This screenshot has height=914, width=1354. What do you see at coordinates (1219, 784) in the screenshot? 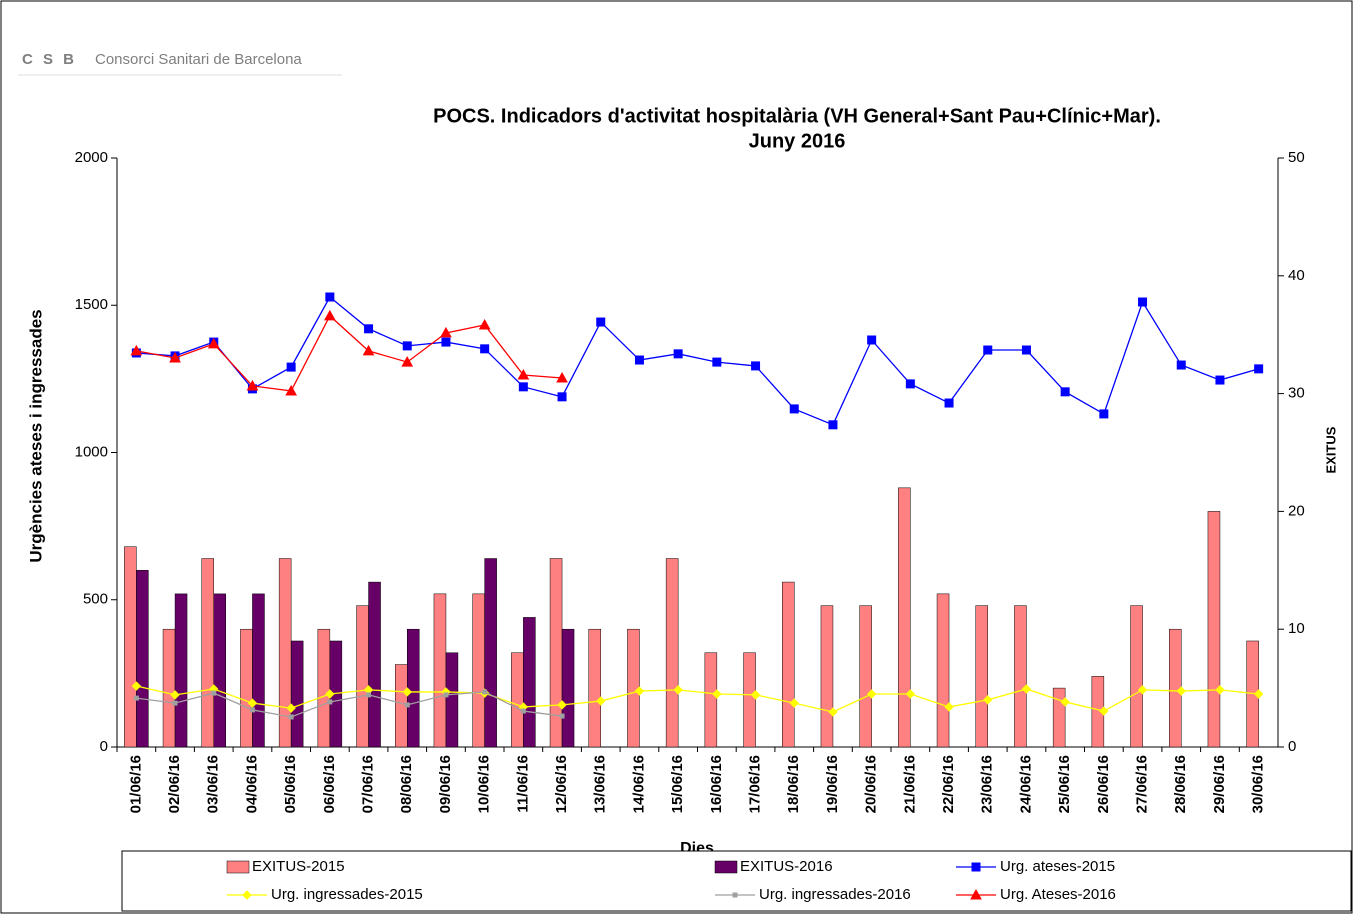
I see `x-tick-label: 29/06/16` at bounding box center [1219, 784].